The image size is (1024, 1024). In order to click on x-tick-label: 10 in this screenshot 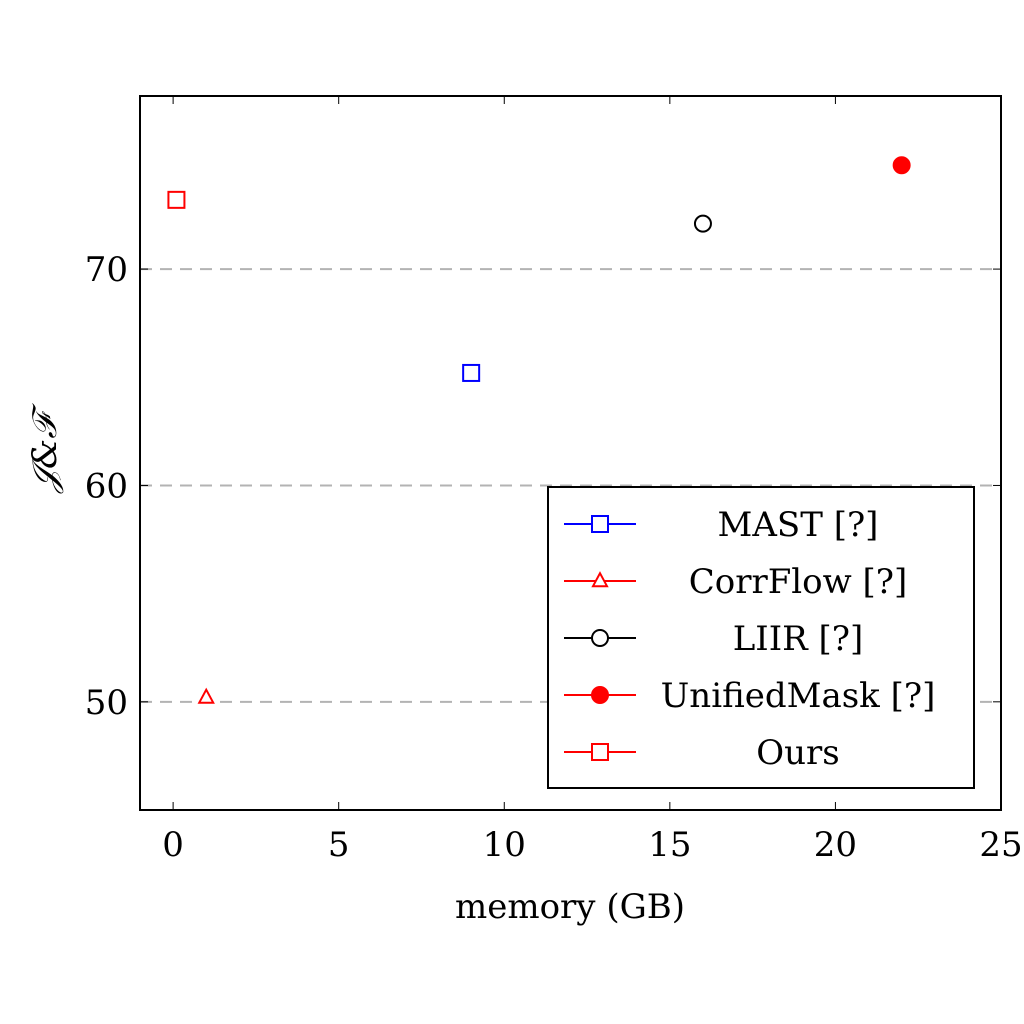, I will do `click(504, 845)`.